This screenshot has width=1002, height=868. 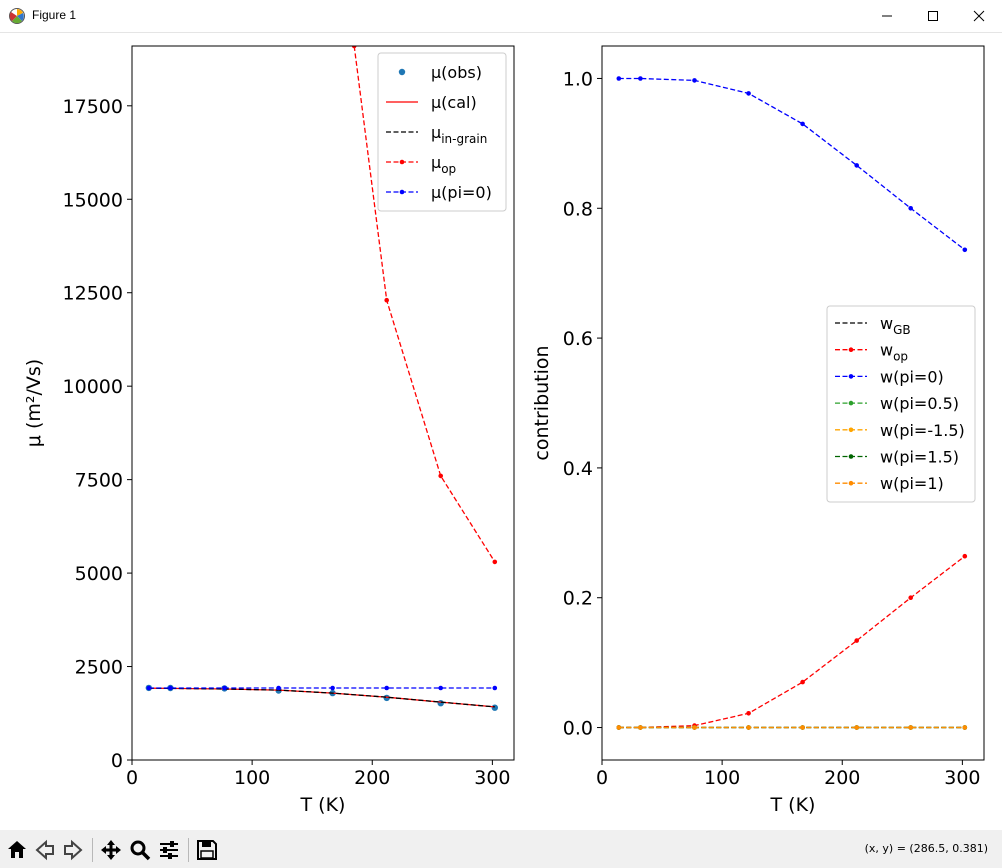 I want to click on legend-entry: w(pi=0.5), so click(x=897, y=403).